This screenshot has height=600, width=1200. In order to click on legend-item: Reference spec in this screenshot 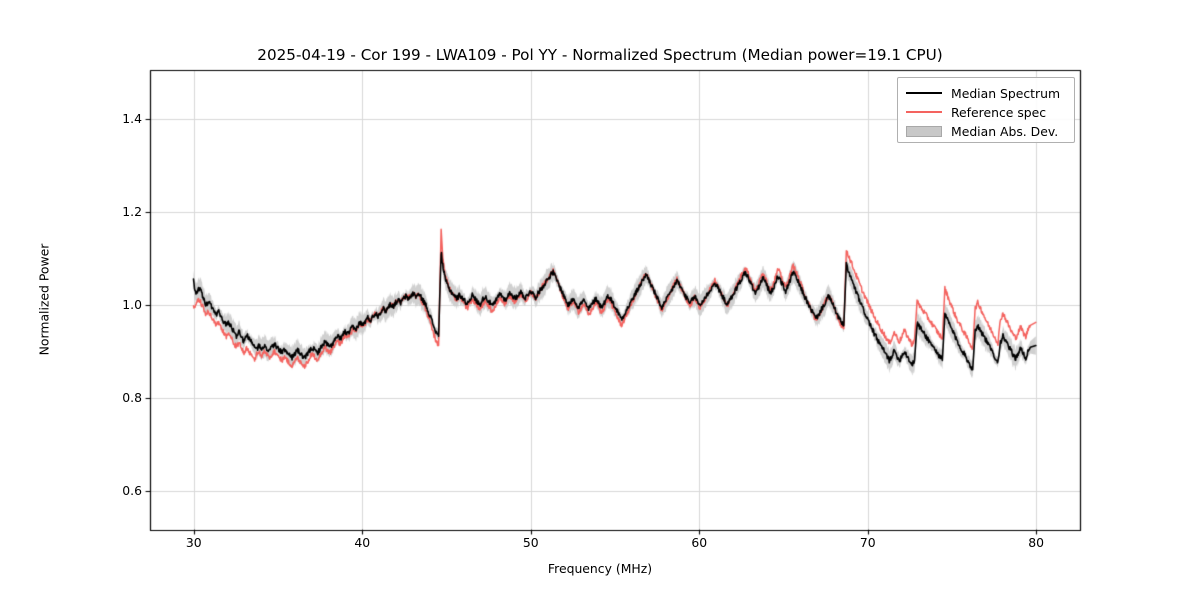, I will do `click(987, 113)`.